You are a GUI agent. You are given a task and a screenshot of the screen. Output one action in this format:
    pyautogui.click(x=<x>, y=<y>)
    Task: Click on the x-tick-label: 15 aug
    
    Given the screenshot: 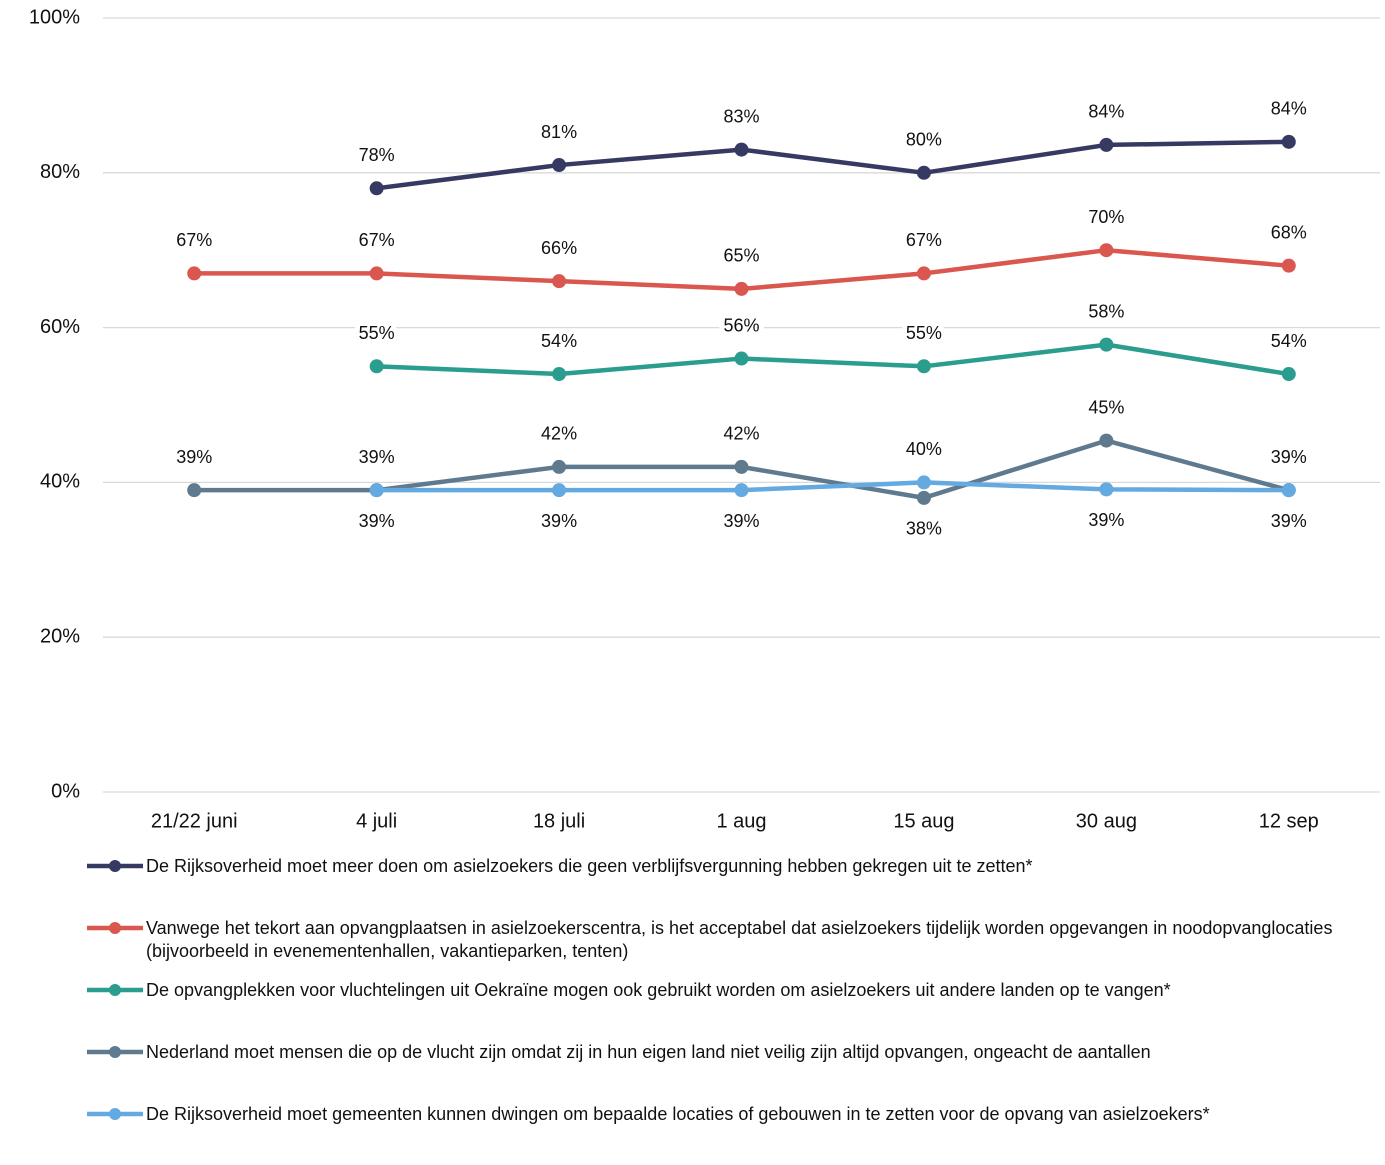 What is the action you would take?
    pyautogui.click(x=923, y=821)
    